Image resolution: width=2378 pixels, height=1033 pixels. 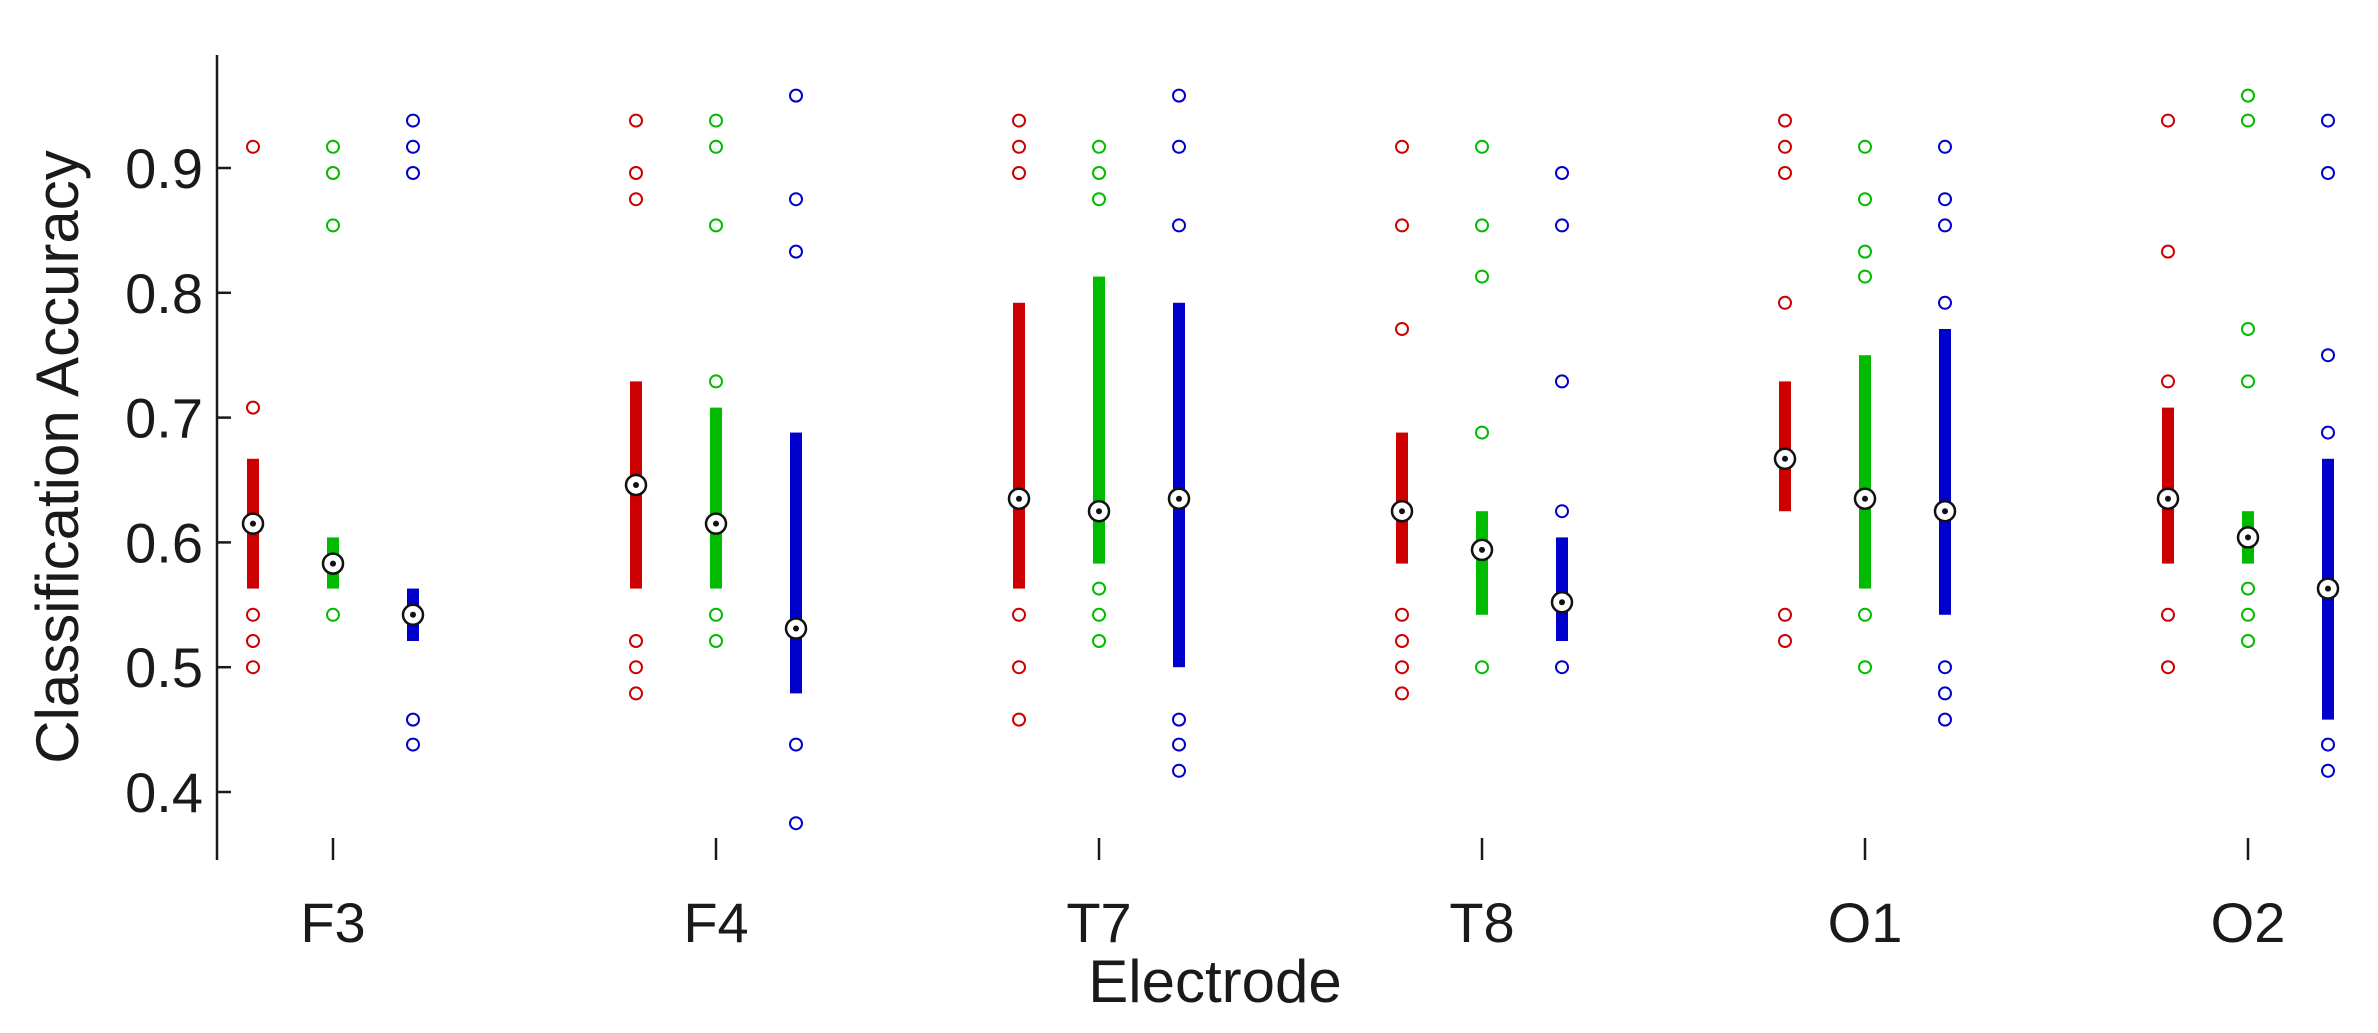 I want to click on x-tick-label: O1, so click(x=1865, y=922).